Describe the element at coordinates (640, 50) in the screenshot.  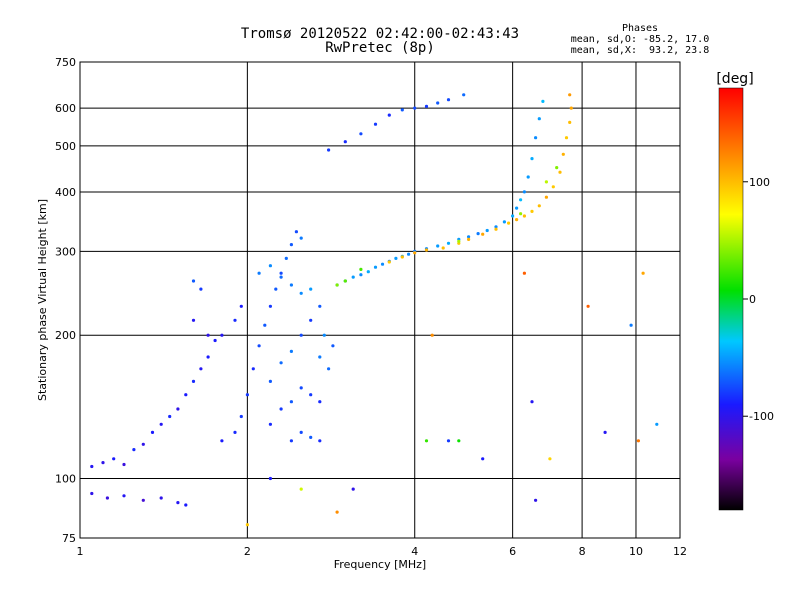
I see `phases-x-mode: mean, sd,X: 93.2, 23.8` at that location.